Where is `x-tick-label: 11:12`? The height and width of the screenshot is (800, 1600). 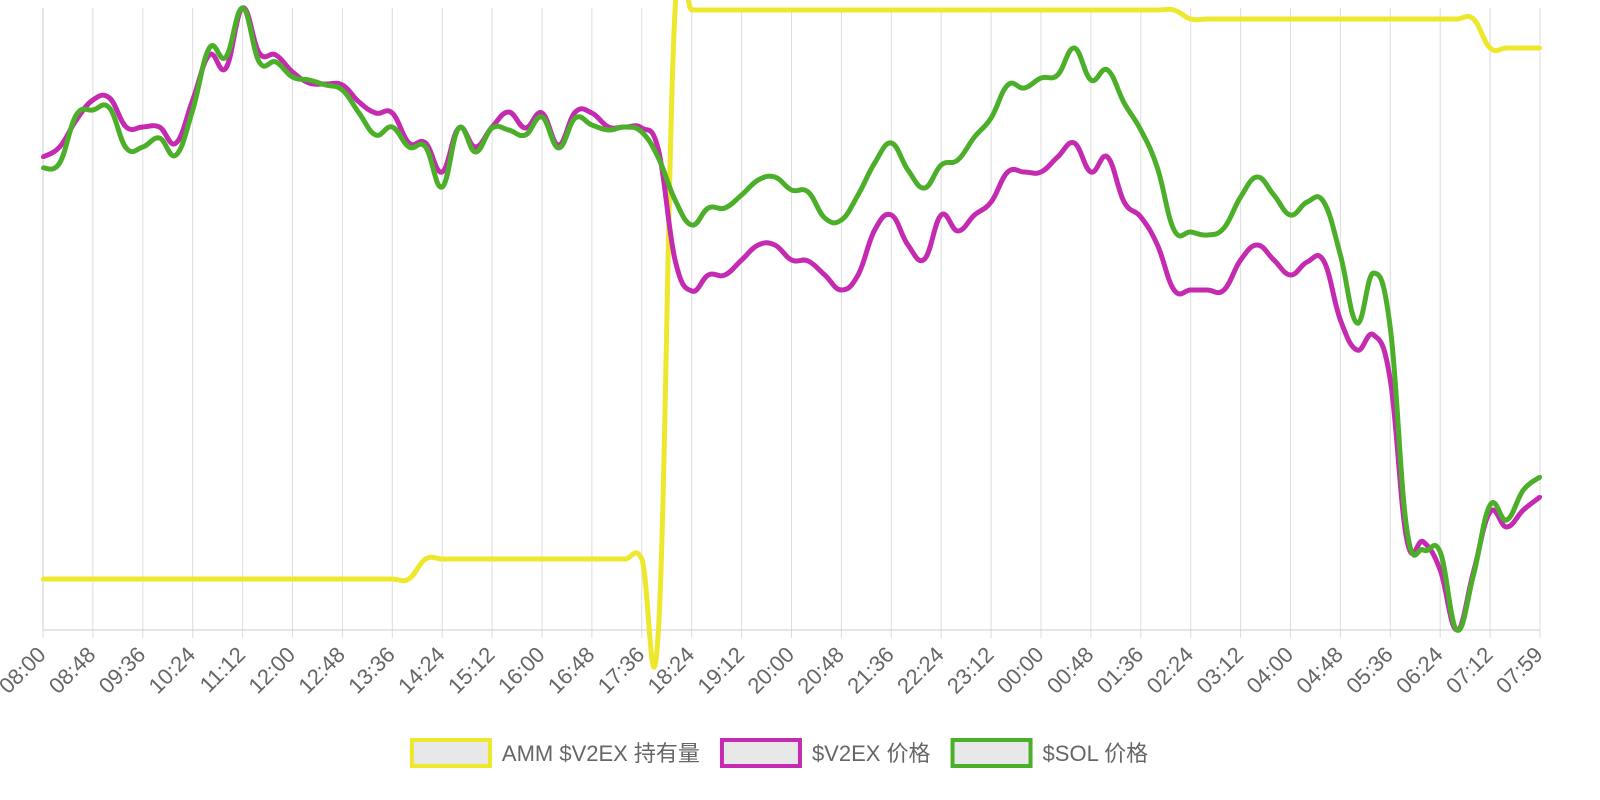
x-tick-label: 11:12 is located at coordinates (222, 669).